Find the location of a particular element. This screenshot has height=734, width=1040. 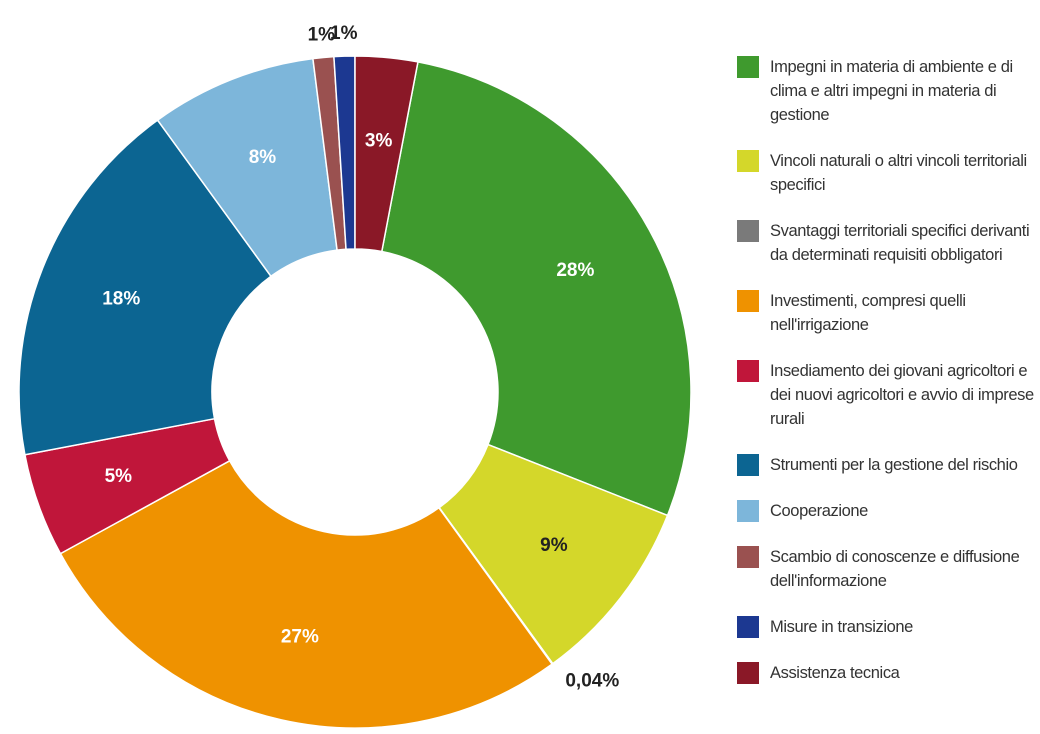

legend-label: Strumenti per la gestione del rischio is located at coordinates (894, 465).